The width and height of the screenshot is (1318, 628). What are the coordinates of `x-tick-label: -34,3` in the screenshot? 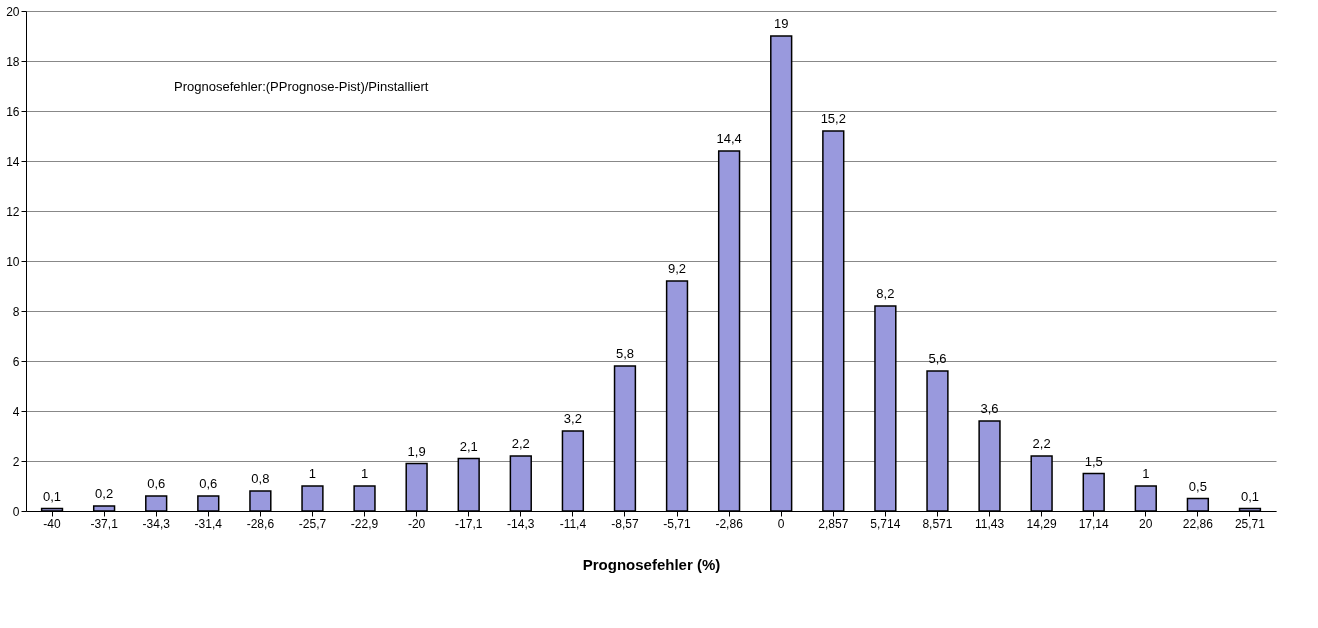 It's located at (156, 523).